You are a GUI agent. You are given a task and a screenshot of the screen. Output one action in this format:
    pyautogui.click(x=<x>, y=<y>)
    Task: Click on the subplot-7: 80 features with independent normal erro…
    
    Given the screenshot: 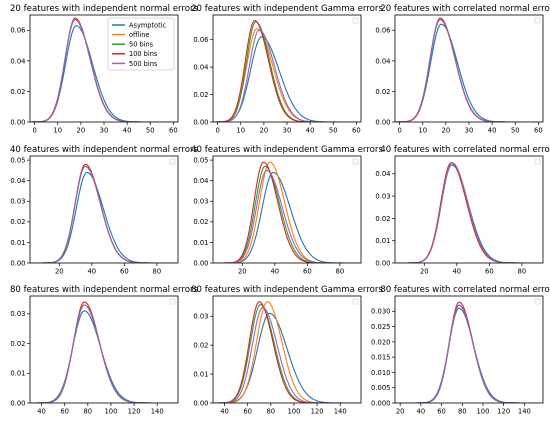 What is the action you would take?
    pyautogui.click(x=104, y=350)
    